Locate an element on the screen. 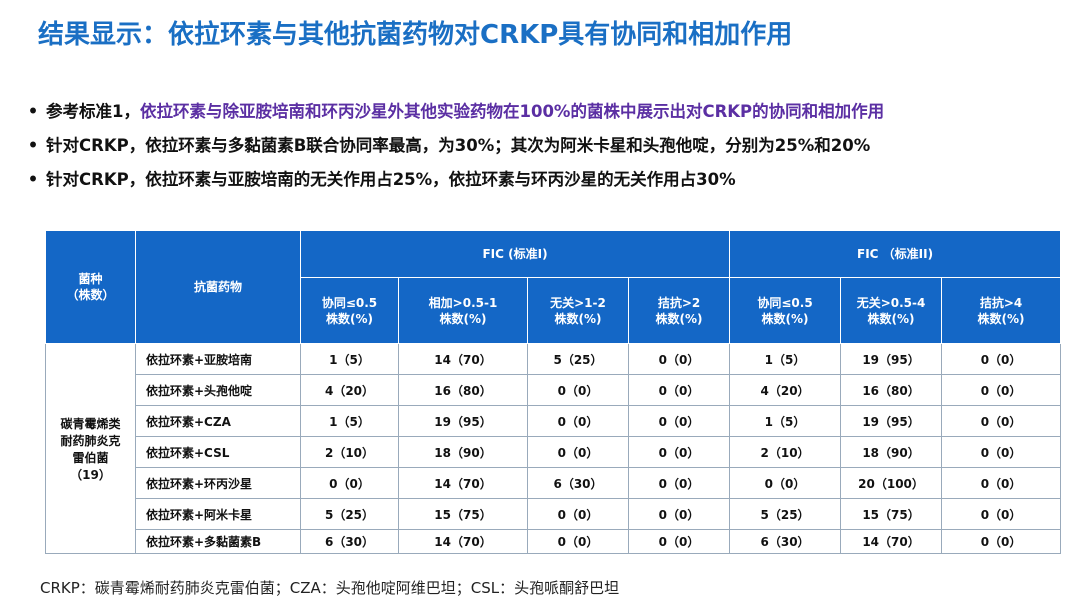 The image size is (1080, 605). strain-cell: 碳青霉烯类 耐药肺炎克 雷伯菌 （19） is located at coordinates (90, 448).